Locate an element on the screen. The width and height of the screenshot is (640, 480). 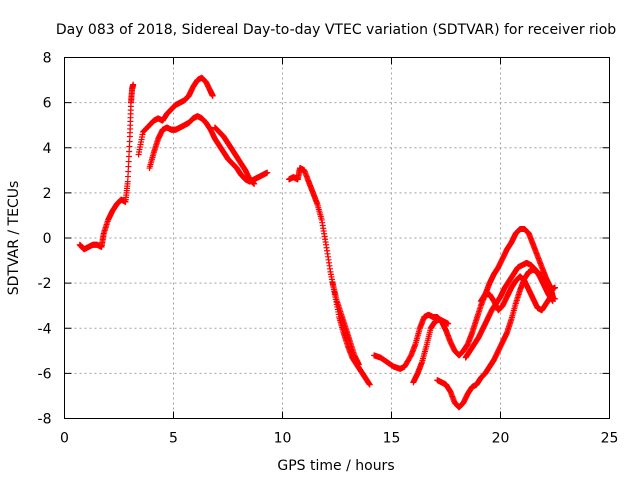
x-tick-label: 20 is located at coordinates (501, 439).